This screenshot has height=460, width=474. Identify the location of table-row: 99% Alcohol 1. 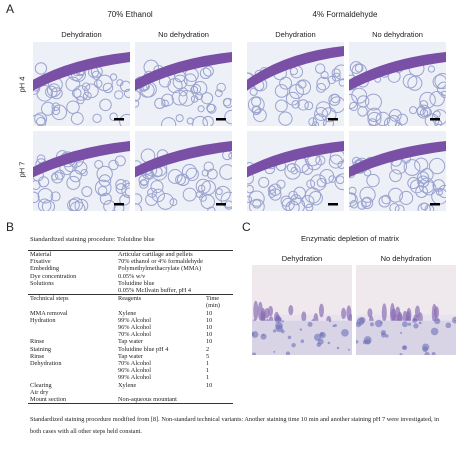
(130, 377).